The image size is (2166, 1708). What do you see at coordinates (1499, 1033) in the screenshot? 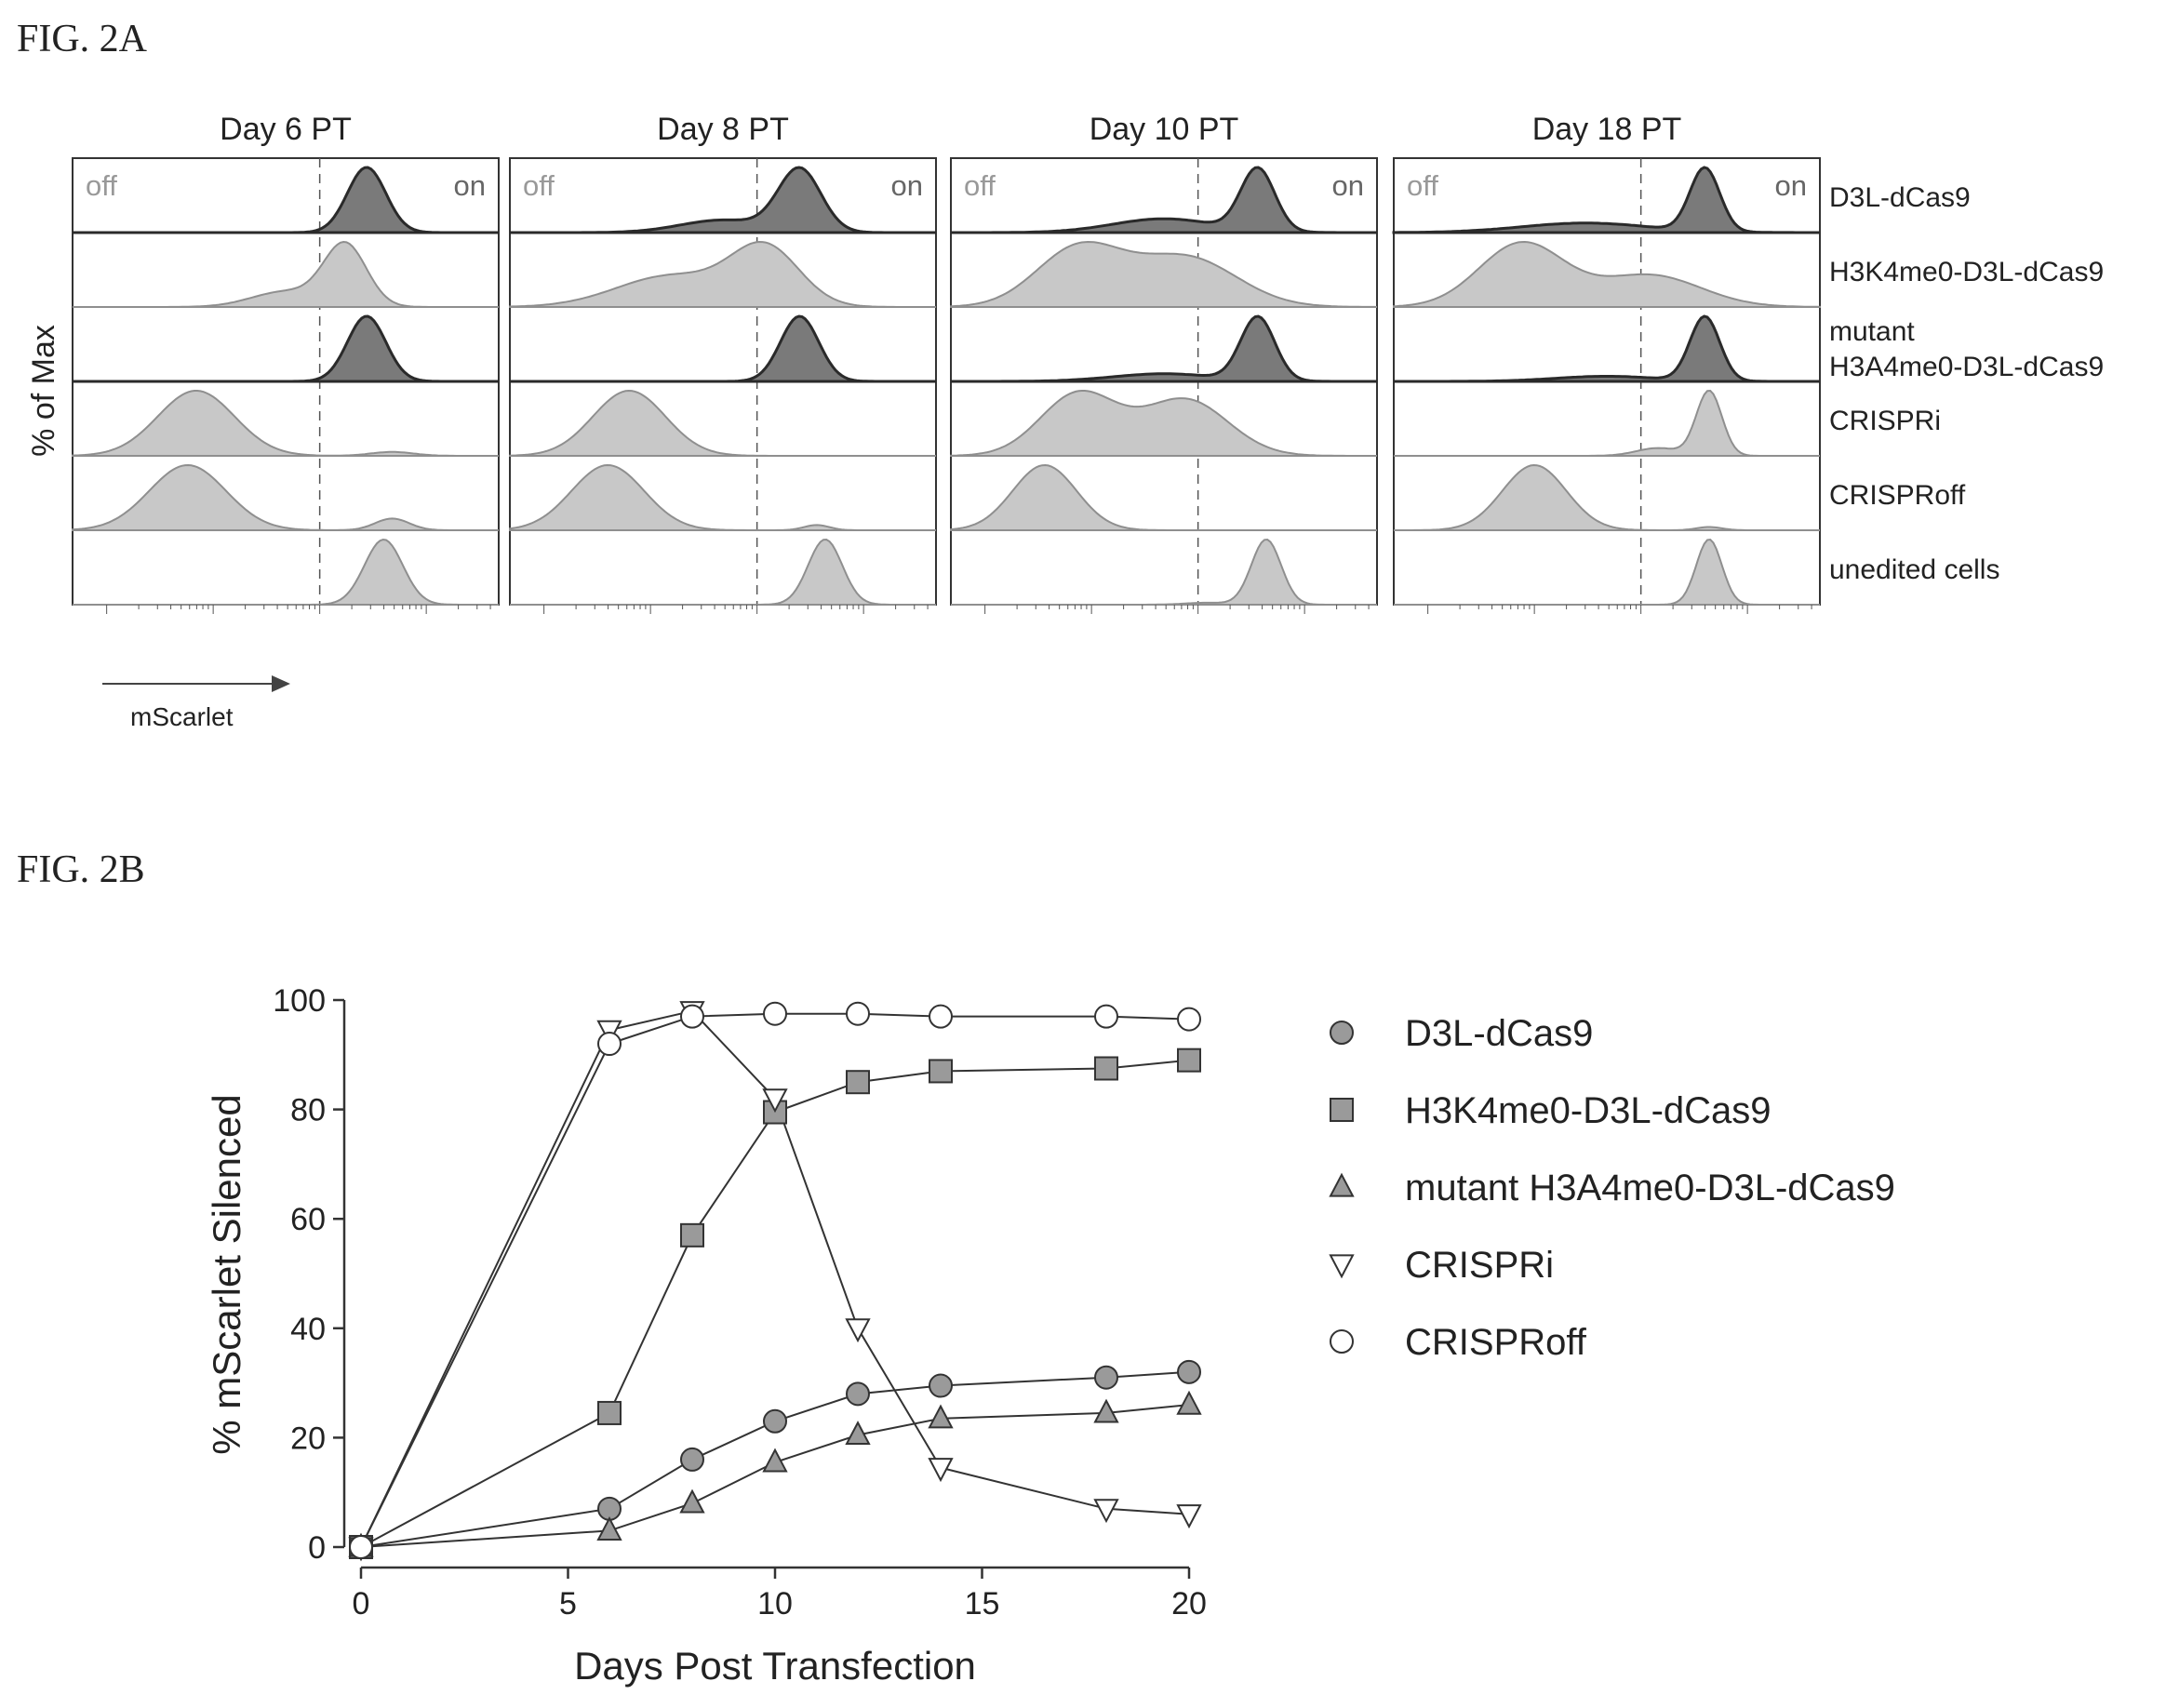
I see `legend-label: D3L-dCas9` at bounding box center [1499, 1033].